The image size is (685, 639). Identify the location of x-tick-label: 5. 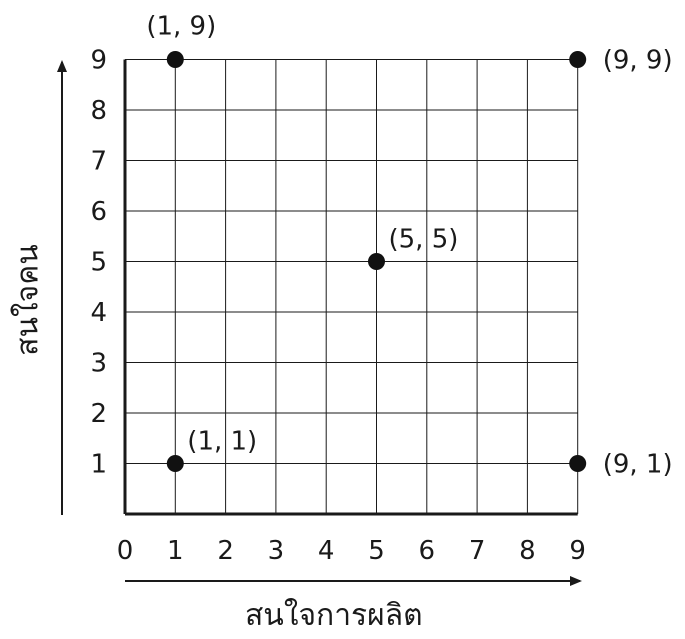
(376, 551).